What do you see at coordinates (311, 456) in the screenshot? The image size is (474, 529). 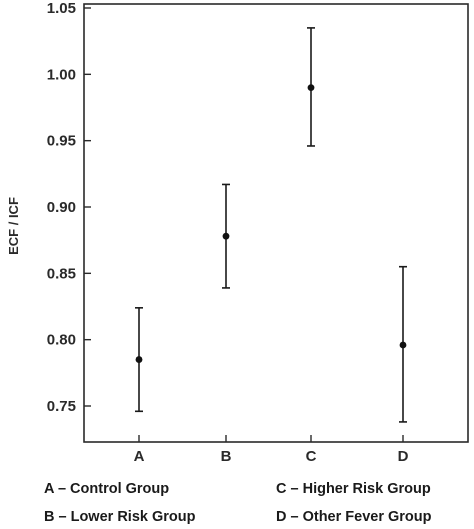 I see `x-tick-label-c: C` at bounding box center [311, 456].